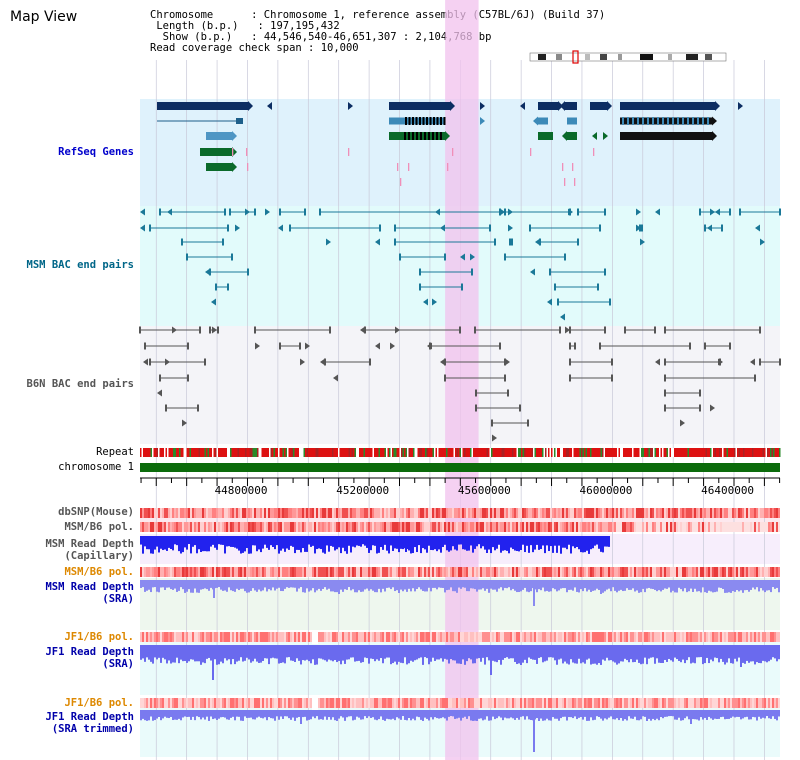  I want to click on strand-arrow, so click(502, 212).